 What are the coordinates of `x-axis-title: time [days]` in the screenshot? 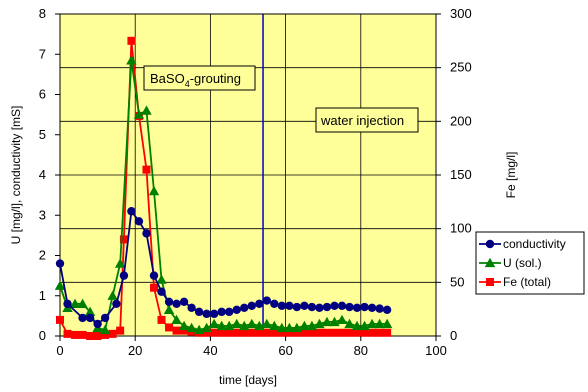 It's located at (248, 380).